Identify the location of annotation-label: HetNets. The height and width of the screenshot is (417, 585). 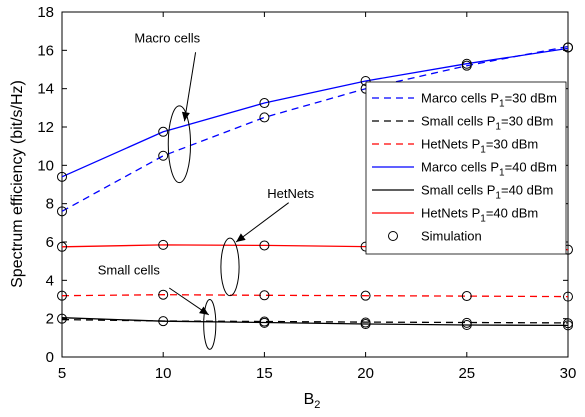
(290, 193).